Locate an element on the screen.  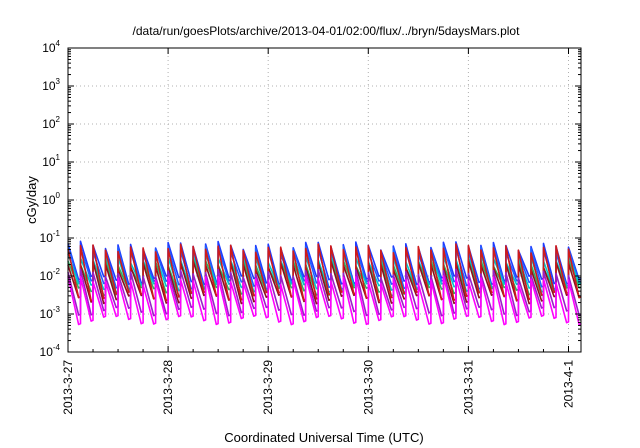
y-tick-label: 10³ is located at coordinates (51, 85).